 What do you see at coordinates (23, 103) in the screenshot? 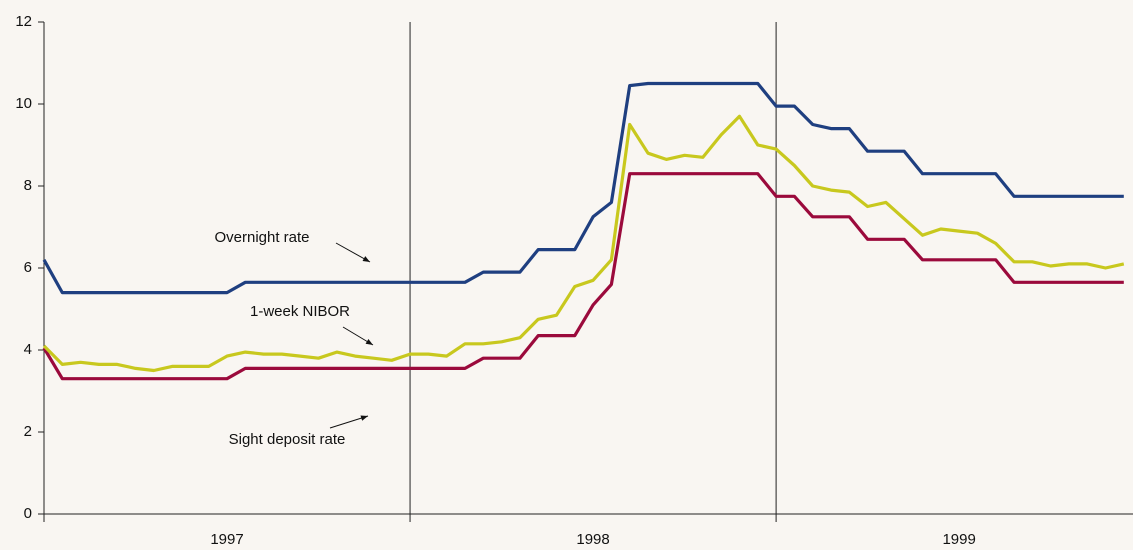
I see `y-tick-label: 10` at bounding box center [23, 103].